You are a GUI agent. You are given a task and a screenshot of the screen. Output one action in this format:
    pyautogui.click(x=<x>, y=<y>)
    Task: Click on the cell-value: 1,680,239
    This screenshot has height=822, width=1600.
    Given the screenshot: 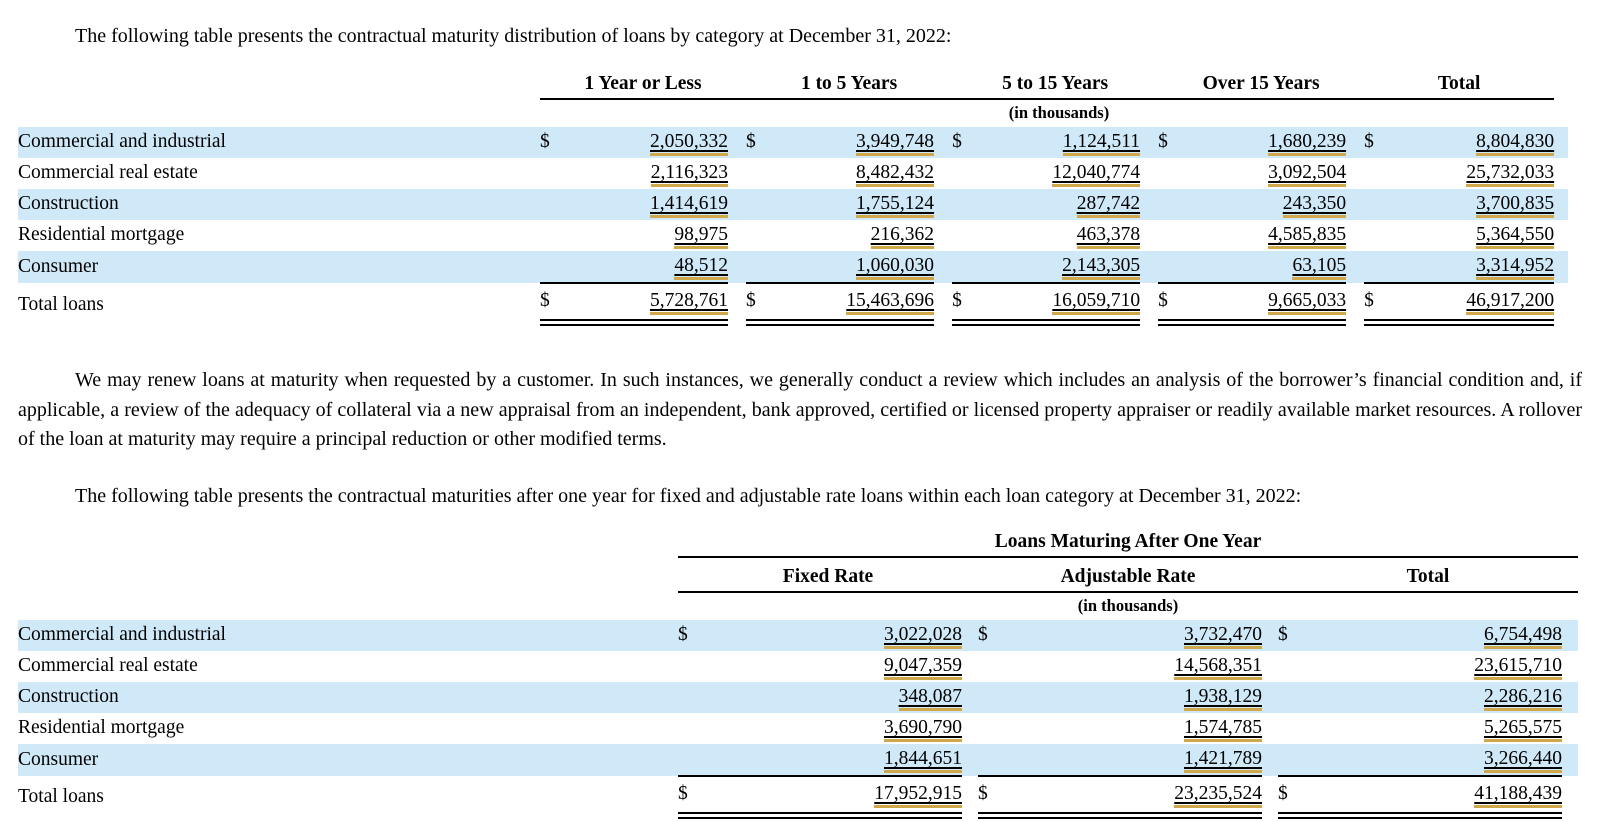 What is the action you would take?
    pyautogui.click(x=1307, y=143)
    